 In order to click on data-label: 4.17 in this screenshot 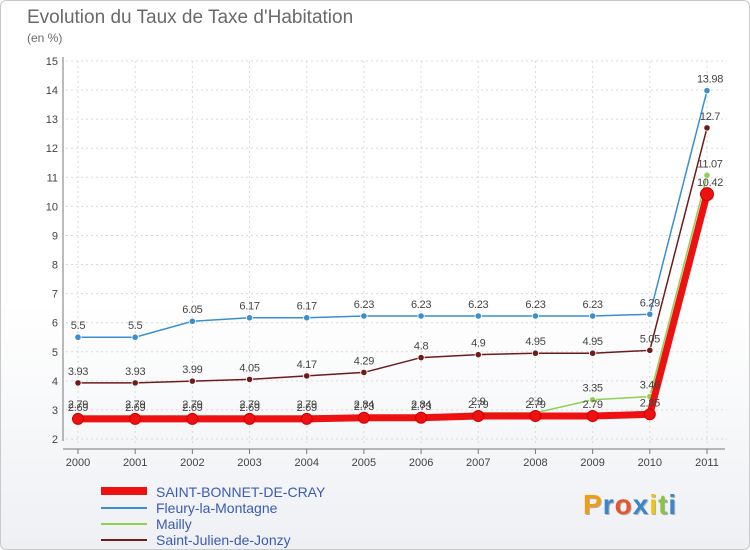, I will do `click(307, 365)`.